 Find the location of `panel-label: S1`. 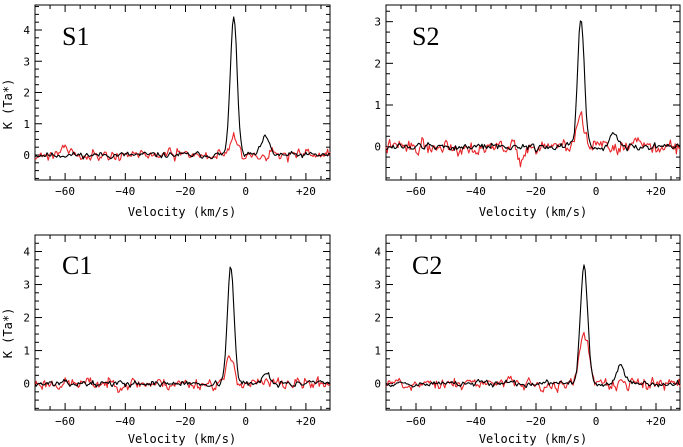

panel-label: S1 is located at coordinates (75, 36).